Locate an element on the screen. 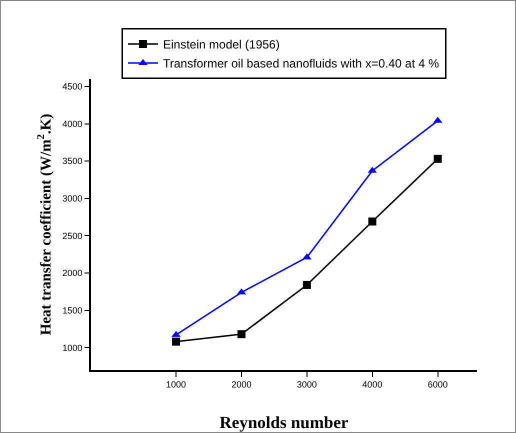  x-tick-label: 4000 is located at coordinates (372, 385).